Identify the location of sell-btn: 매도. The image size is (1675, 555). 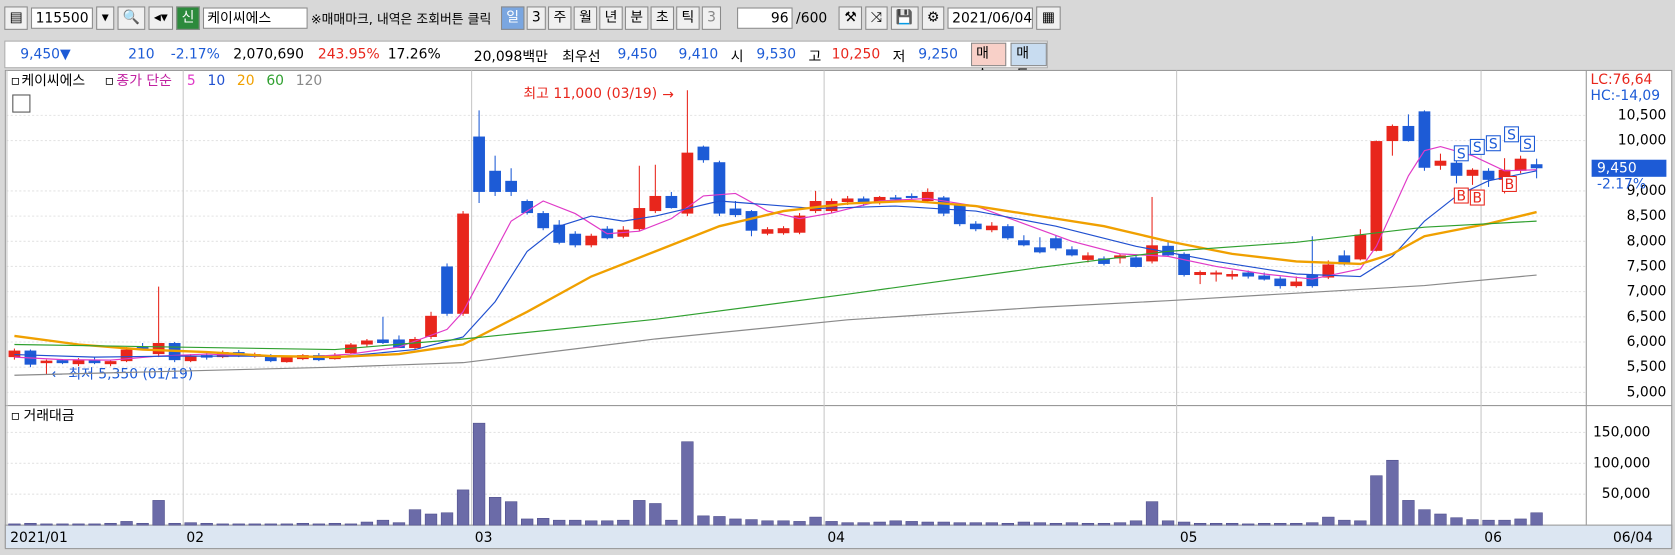
(1028, 62).